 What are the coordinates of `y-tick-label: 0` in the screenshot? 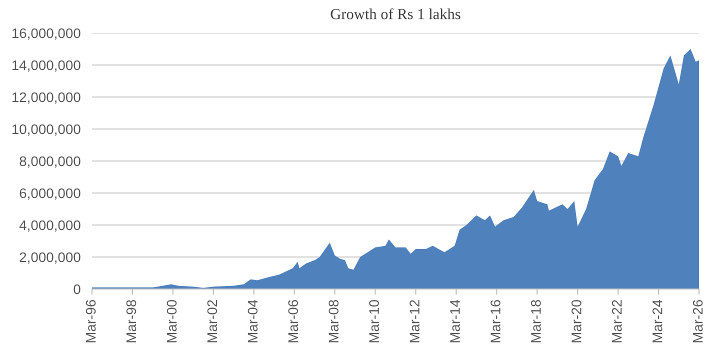 It's located at (77, 289).